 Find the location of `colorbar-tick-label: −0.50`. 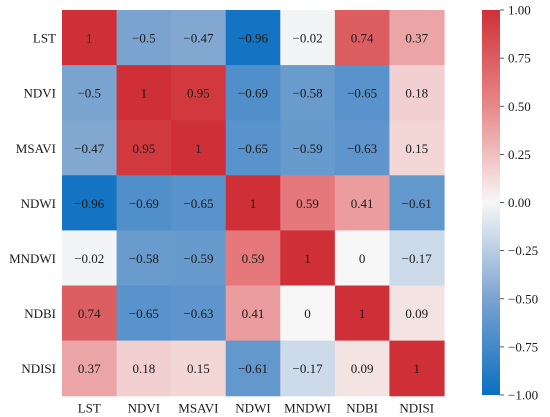

colorbar-tick-label: −0.50 is located at coordinates (523, 298).